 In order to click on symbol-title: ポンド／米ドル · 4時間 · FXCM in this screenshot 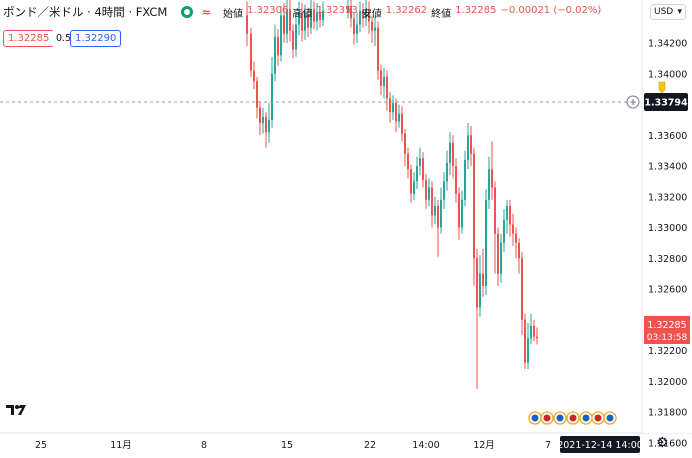, I will do `click(85, 12)`.